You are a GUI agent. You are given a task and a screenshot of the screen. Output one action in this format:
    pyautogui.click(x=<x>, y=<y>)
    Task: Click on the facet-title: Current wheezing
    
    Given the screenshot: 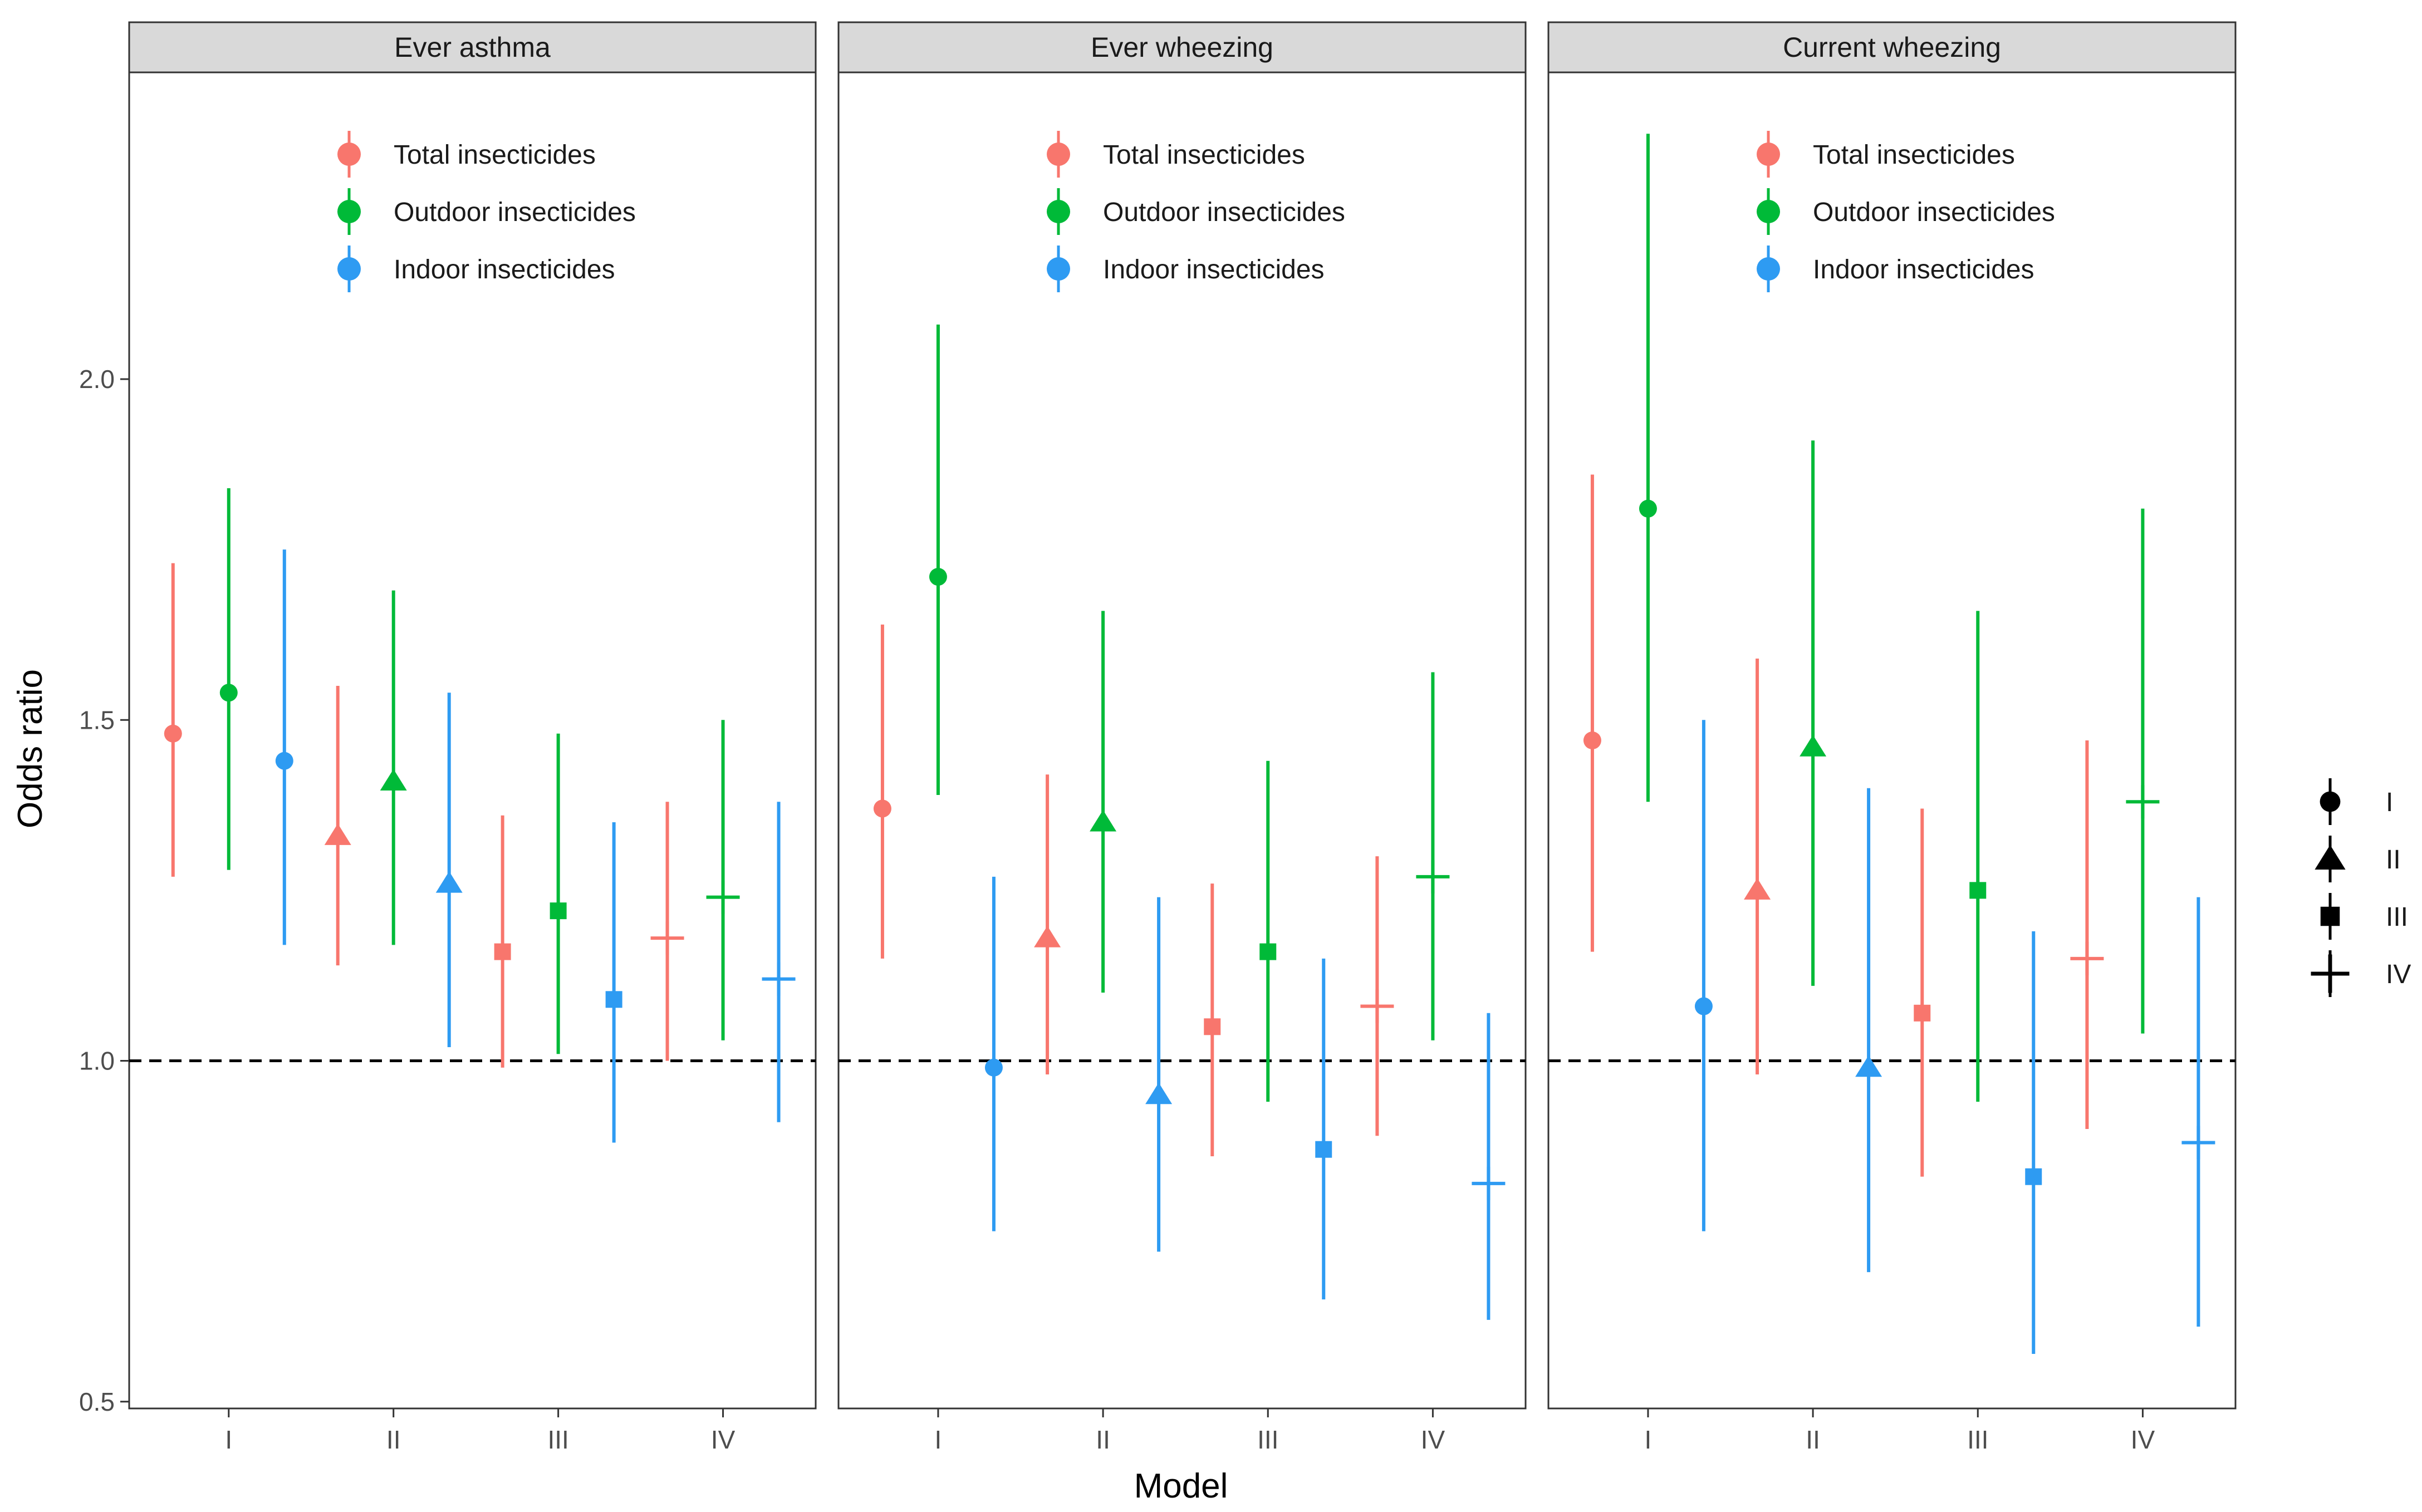 What is the action you would take?
    pyautogui.click(x=1892, y=47)
    